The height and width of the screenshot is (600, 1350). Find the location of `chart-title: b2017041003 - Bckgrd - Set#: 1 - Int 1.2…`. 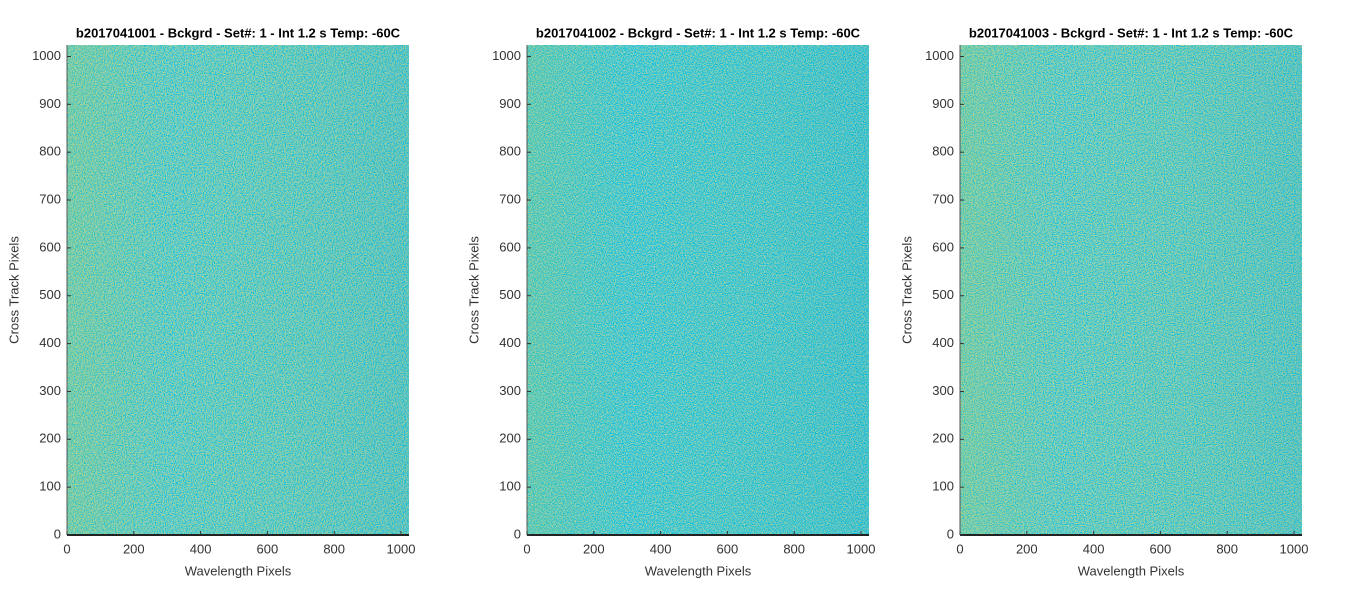

chart-title: b2017041003 - Bckgrd - Set#: 1 - Int 1.2… is located at coordinates (1131, 32).